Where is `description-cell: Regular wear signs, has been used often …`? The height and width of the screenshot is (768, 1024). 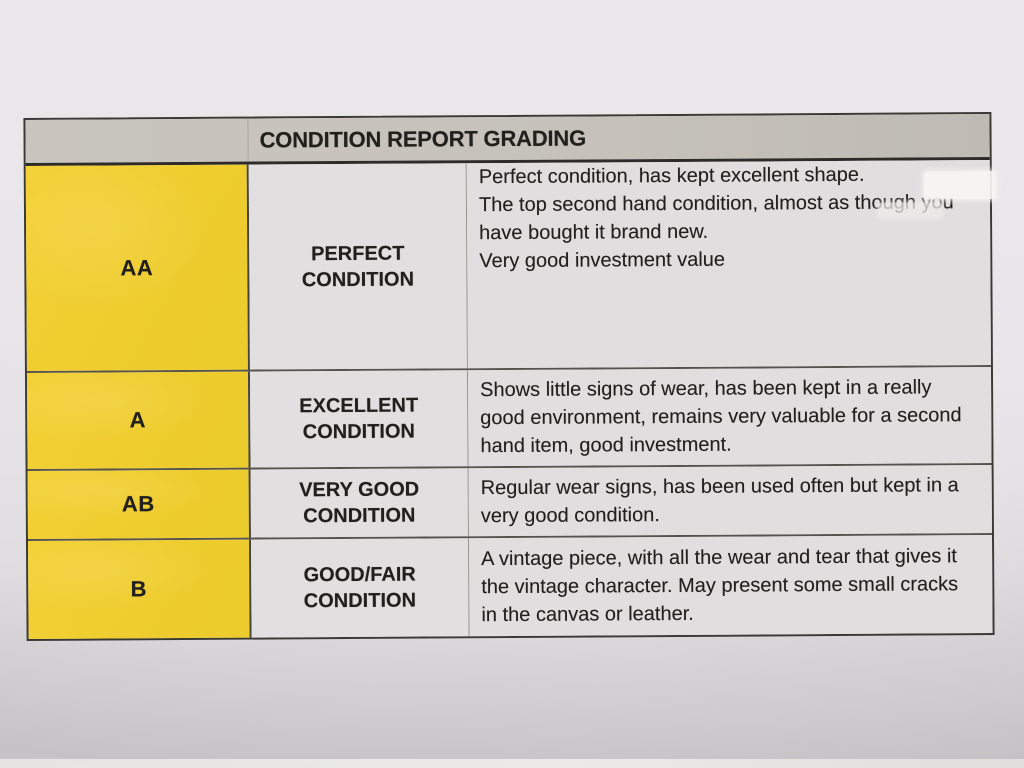 description-cell: Regular wear signs, has been used often … is located at coordinates (730, 501).